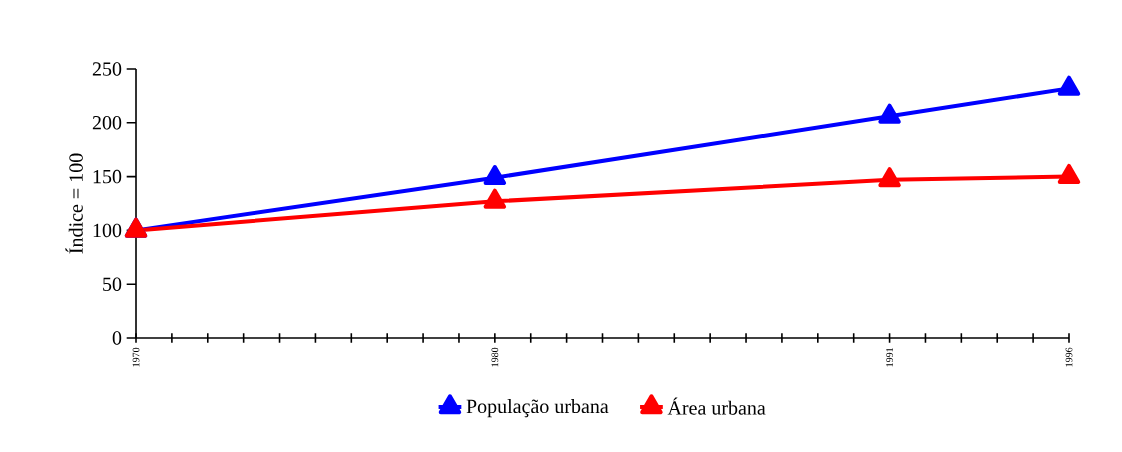 This screenshot has width=1122, height=452. Describe the element at coordinates (537, 408) in the screenshot. I see `legend-label: População urbana` at that location.